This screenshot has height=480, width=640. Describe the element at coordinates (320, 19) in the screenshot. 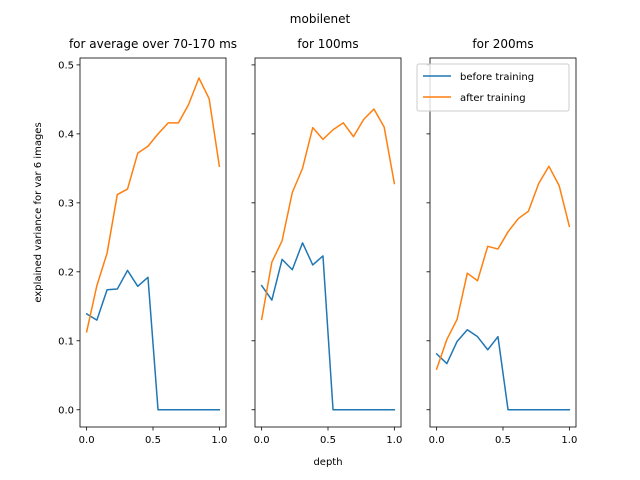

I see `figure-suptitle: mobilenet` at that location.